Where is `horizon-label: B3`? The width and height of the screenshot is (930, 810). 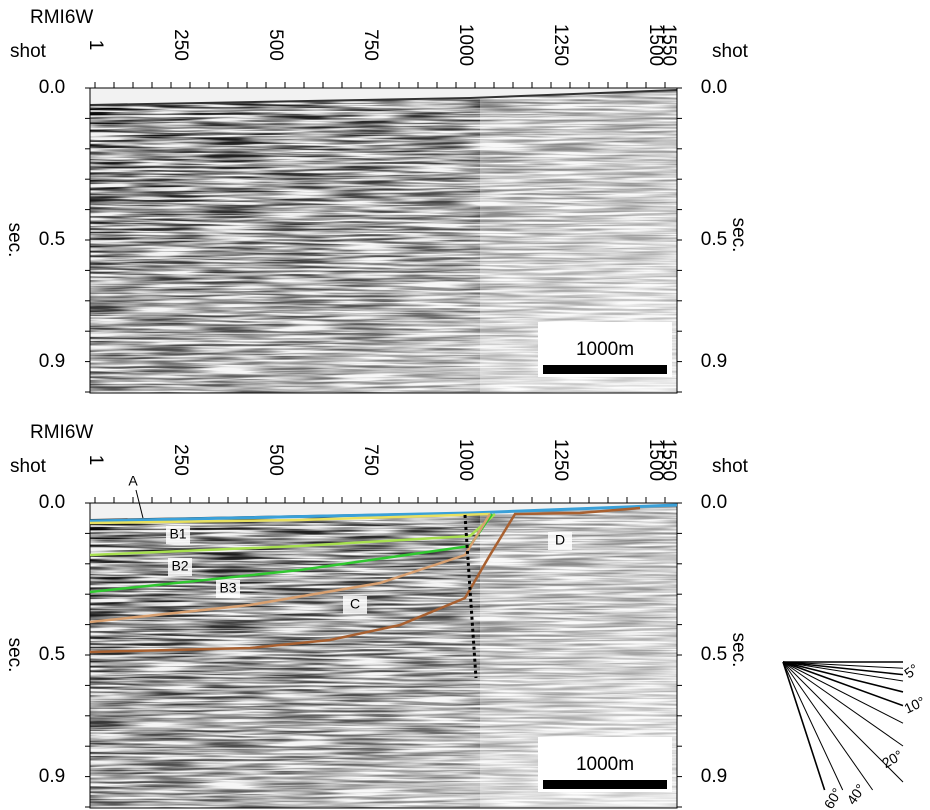 horizon-label: B3 is located at coordinates (227, 588).